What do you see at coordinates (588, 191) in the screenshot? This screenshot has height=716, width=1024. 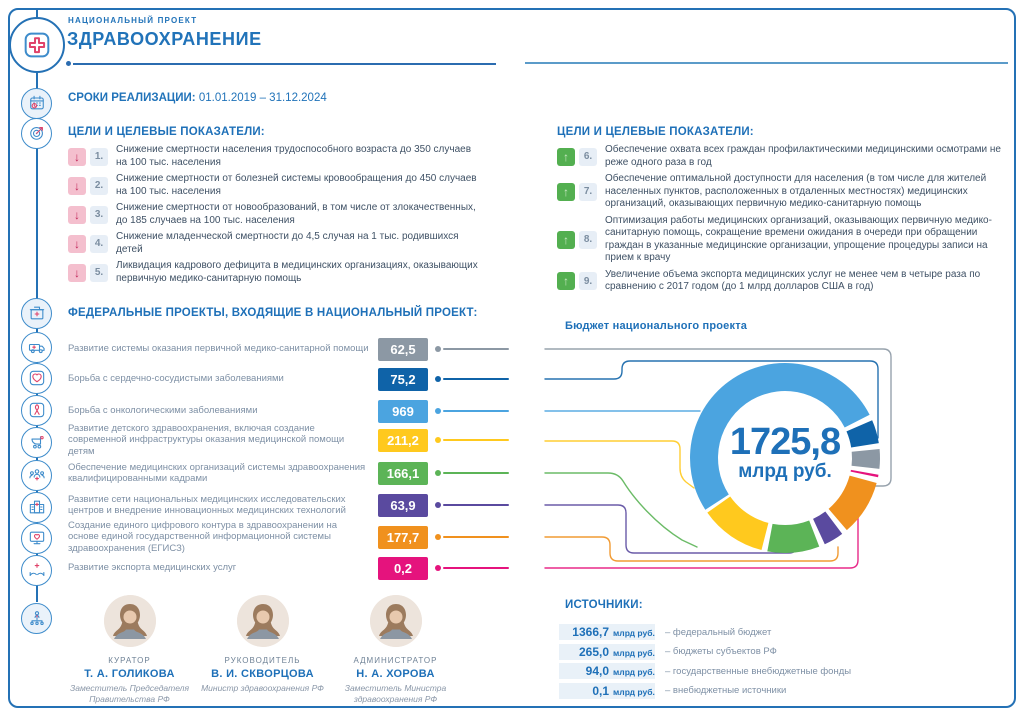 I see `goal-number: 7.` at bounding box center [588, 191].